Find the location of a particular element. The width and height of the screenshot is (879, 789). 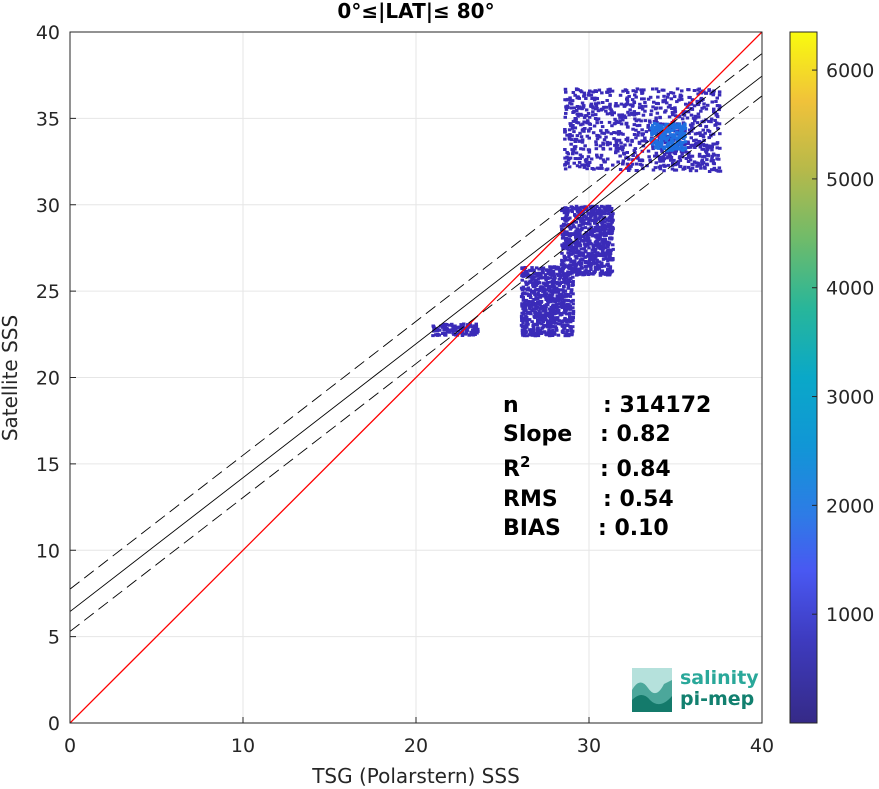

y-tick-label: 10 is located at coordinates (48, 551).